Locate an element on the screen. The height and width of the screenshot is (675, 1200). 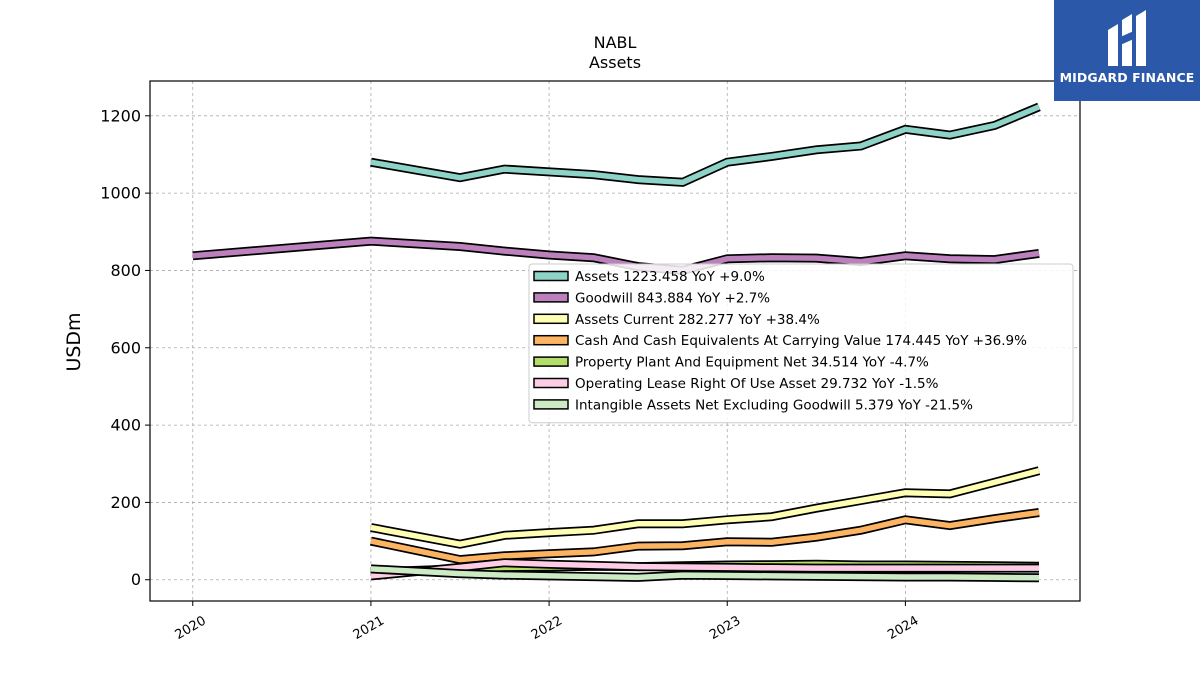
x-tick-label: 2020 is located at coordinates (191, 628).